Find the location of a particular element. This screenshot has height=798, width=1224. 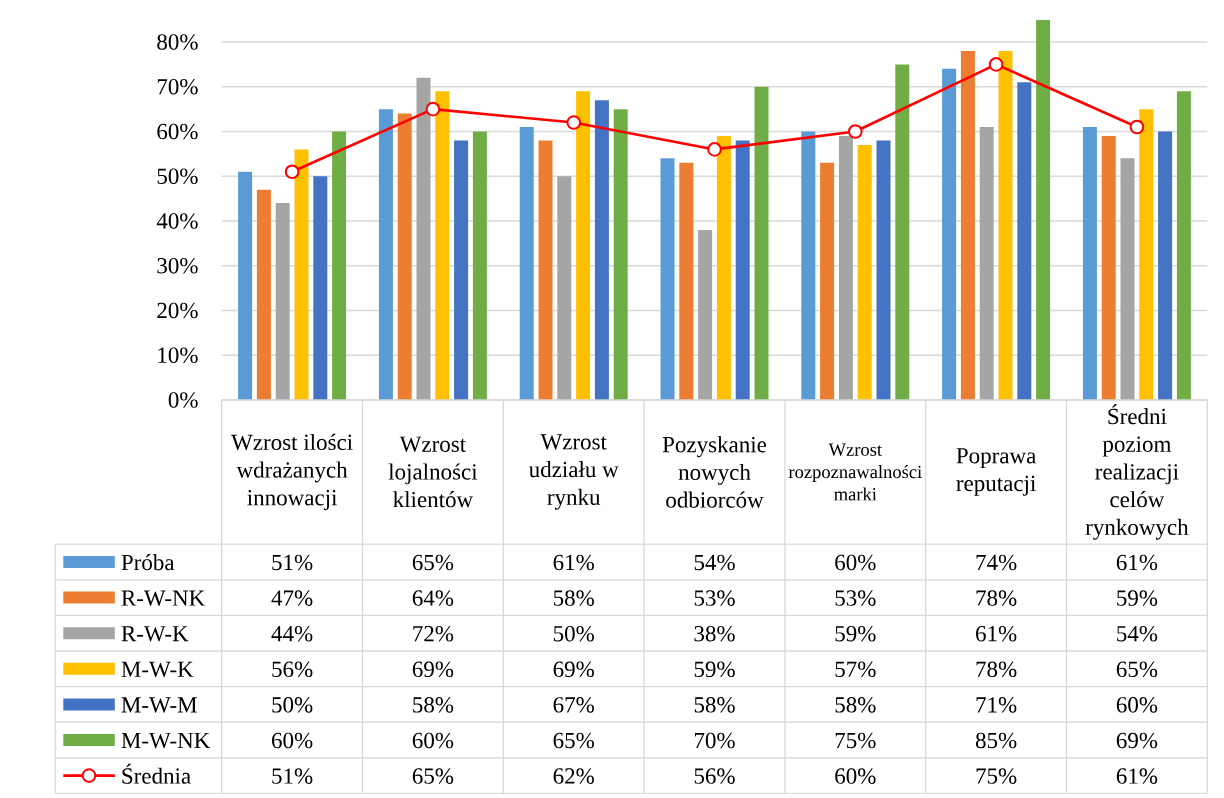

x-tick-label: Wzrost udziału w rynku is located at coordinates (573, 472).